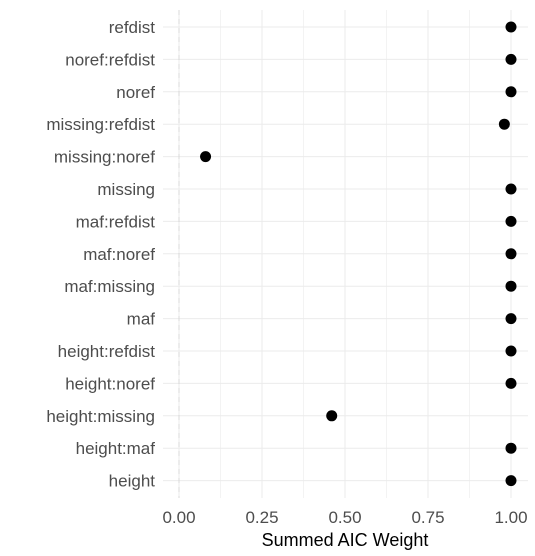  I want to click on x-tick-labels: 0.00 0.25 0.50 0.75 1.00, so click(344, 517).